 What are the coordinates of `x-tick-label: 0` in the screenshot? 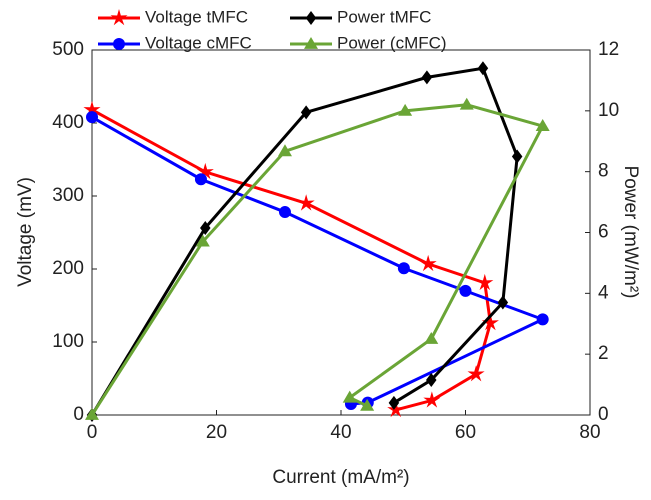 It's located at (92, 432).